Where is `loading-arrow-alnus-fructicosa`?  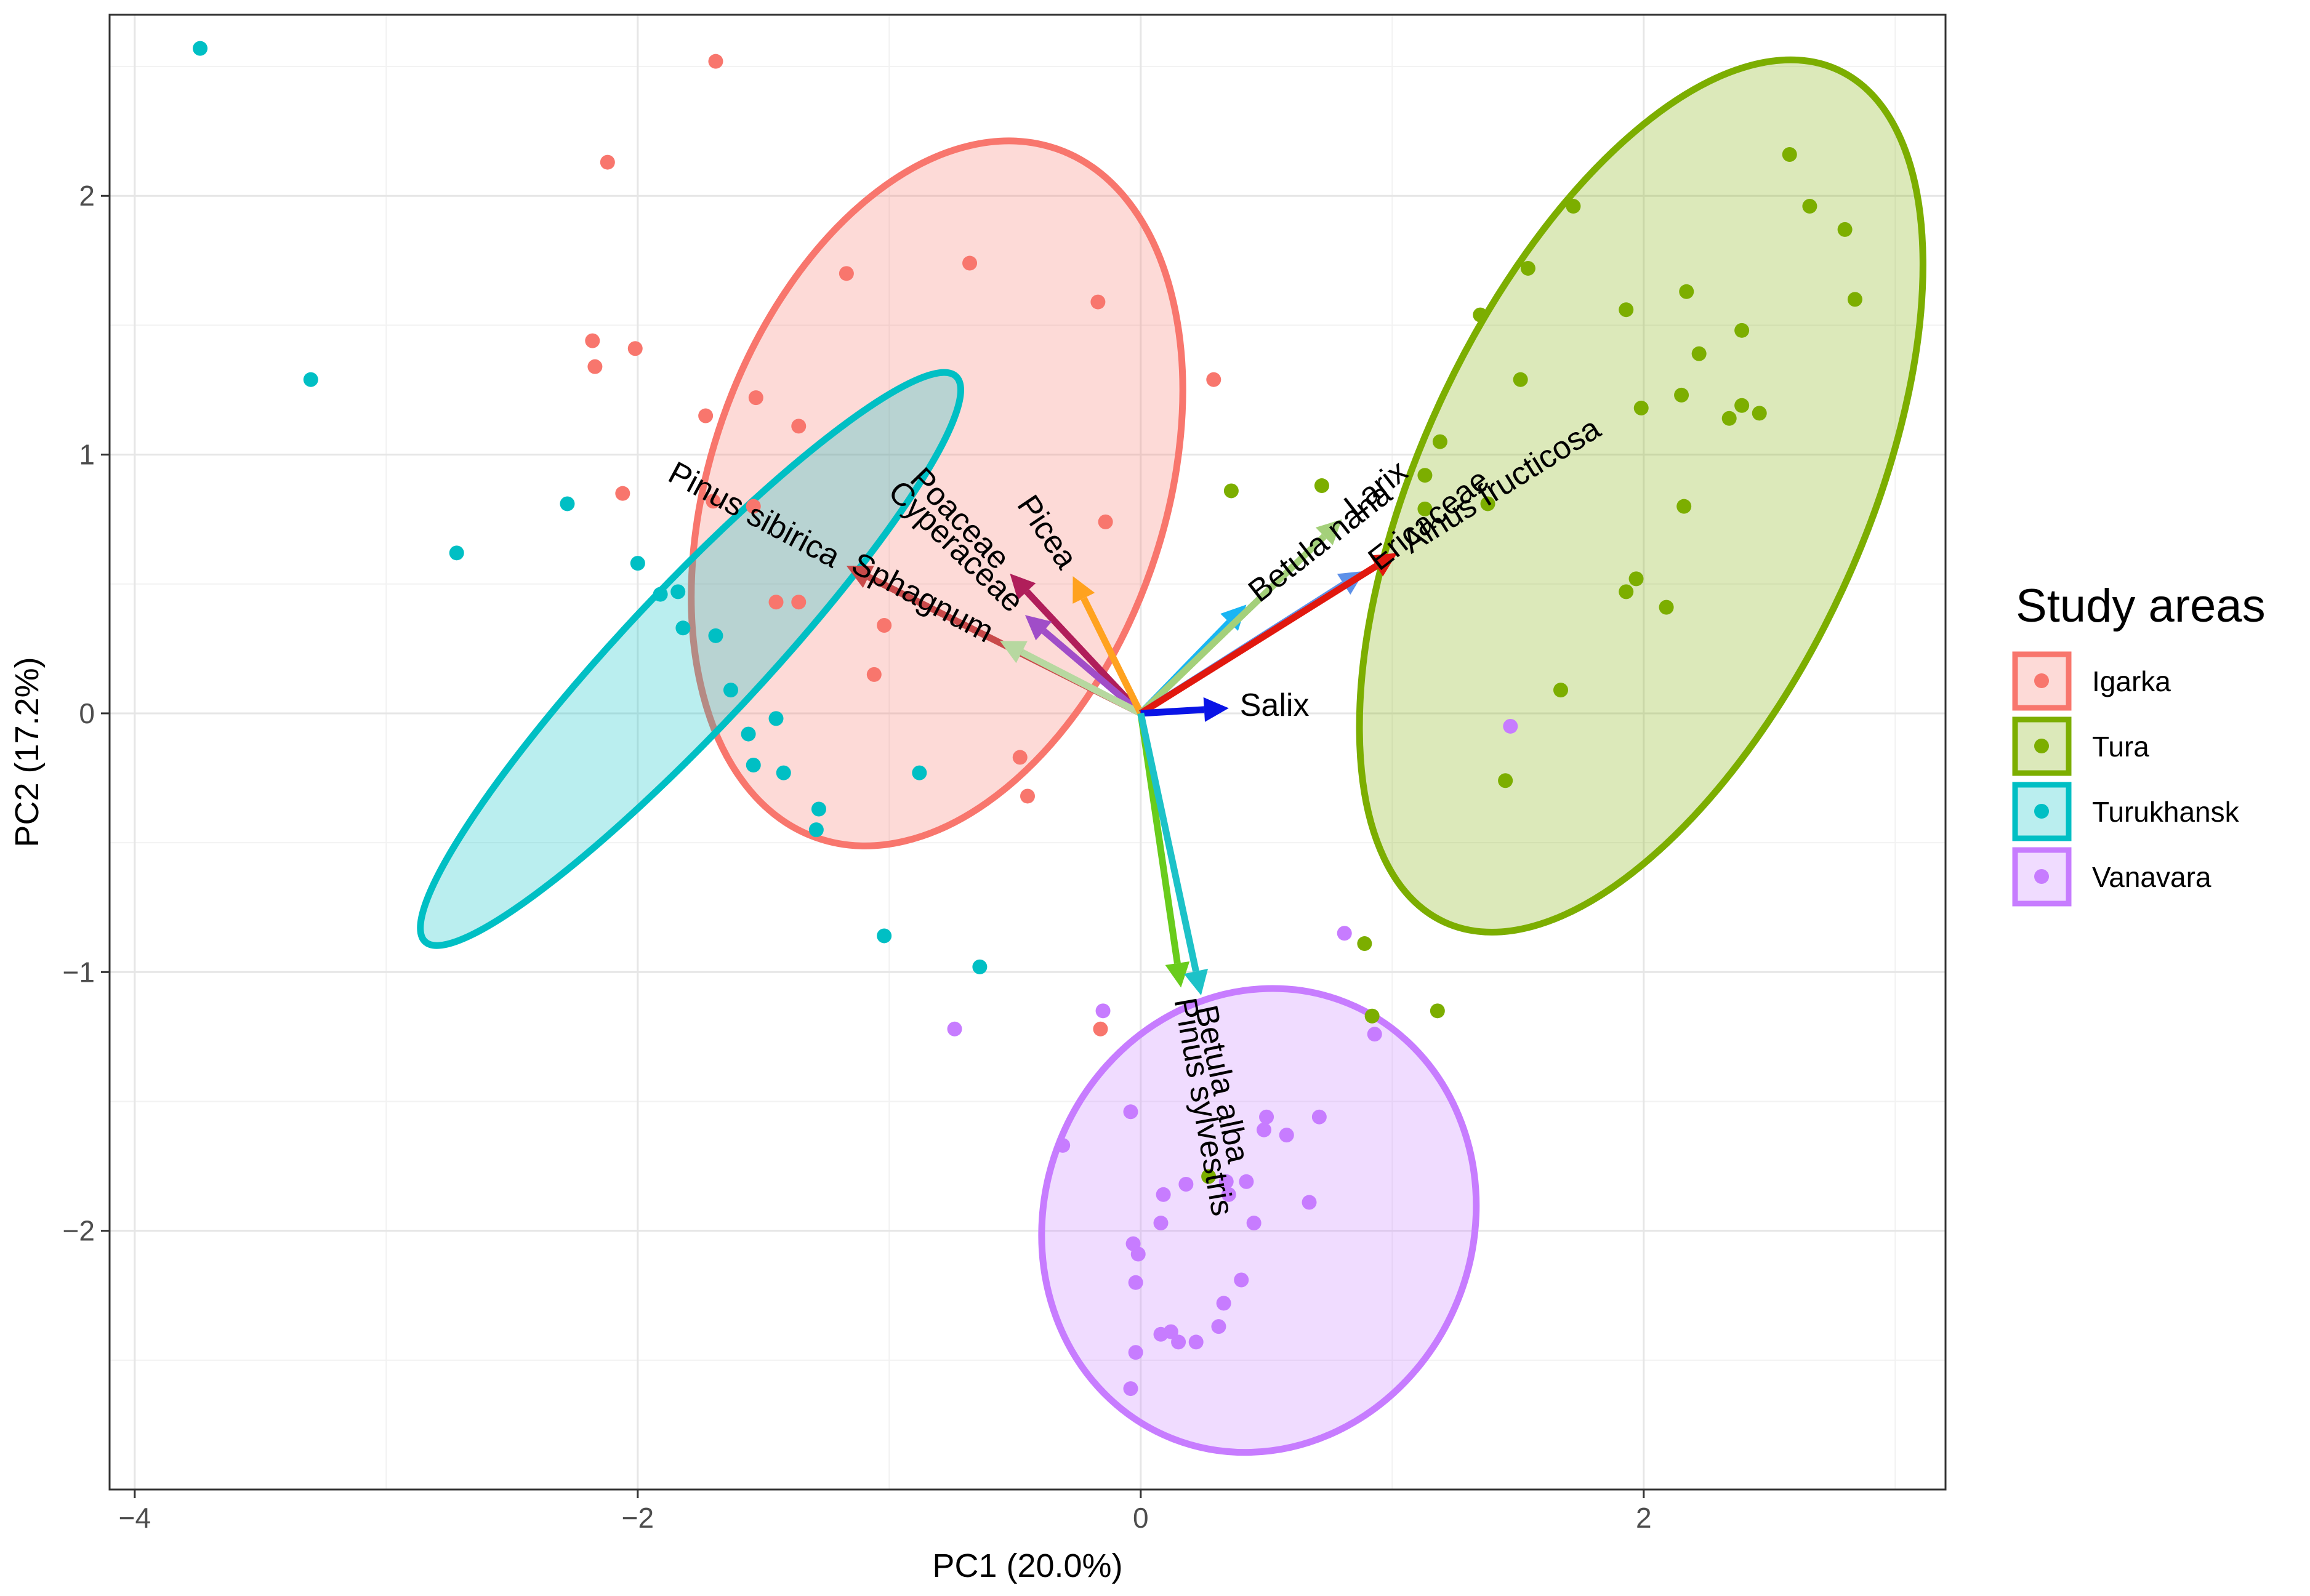 loading-arrow-alnus-fructicosa is located at coordinates (1258, 639).